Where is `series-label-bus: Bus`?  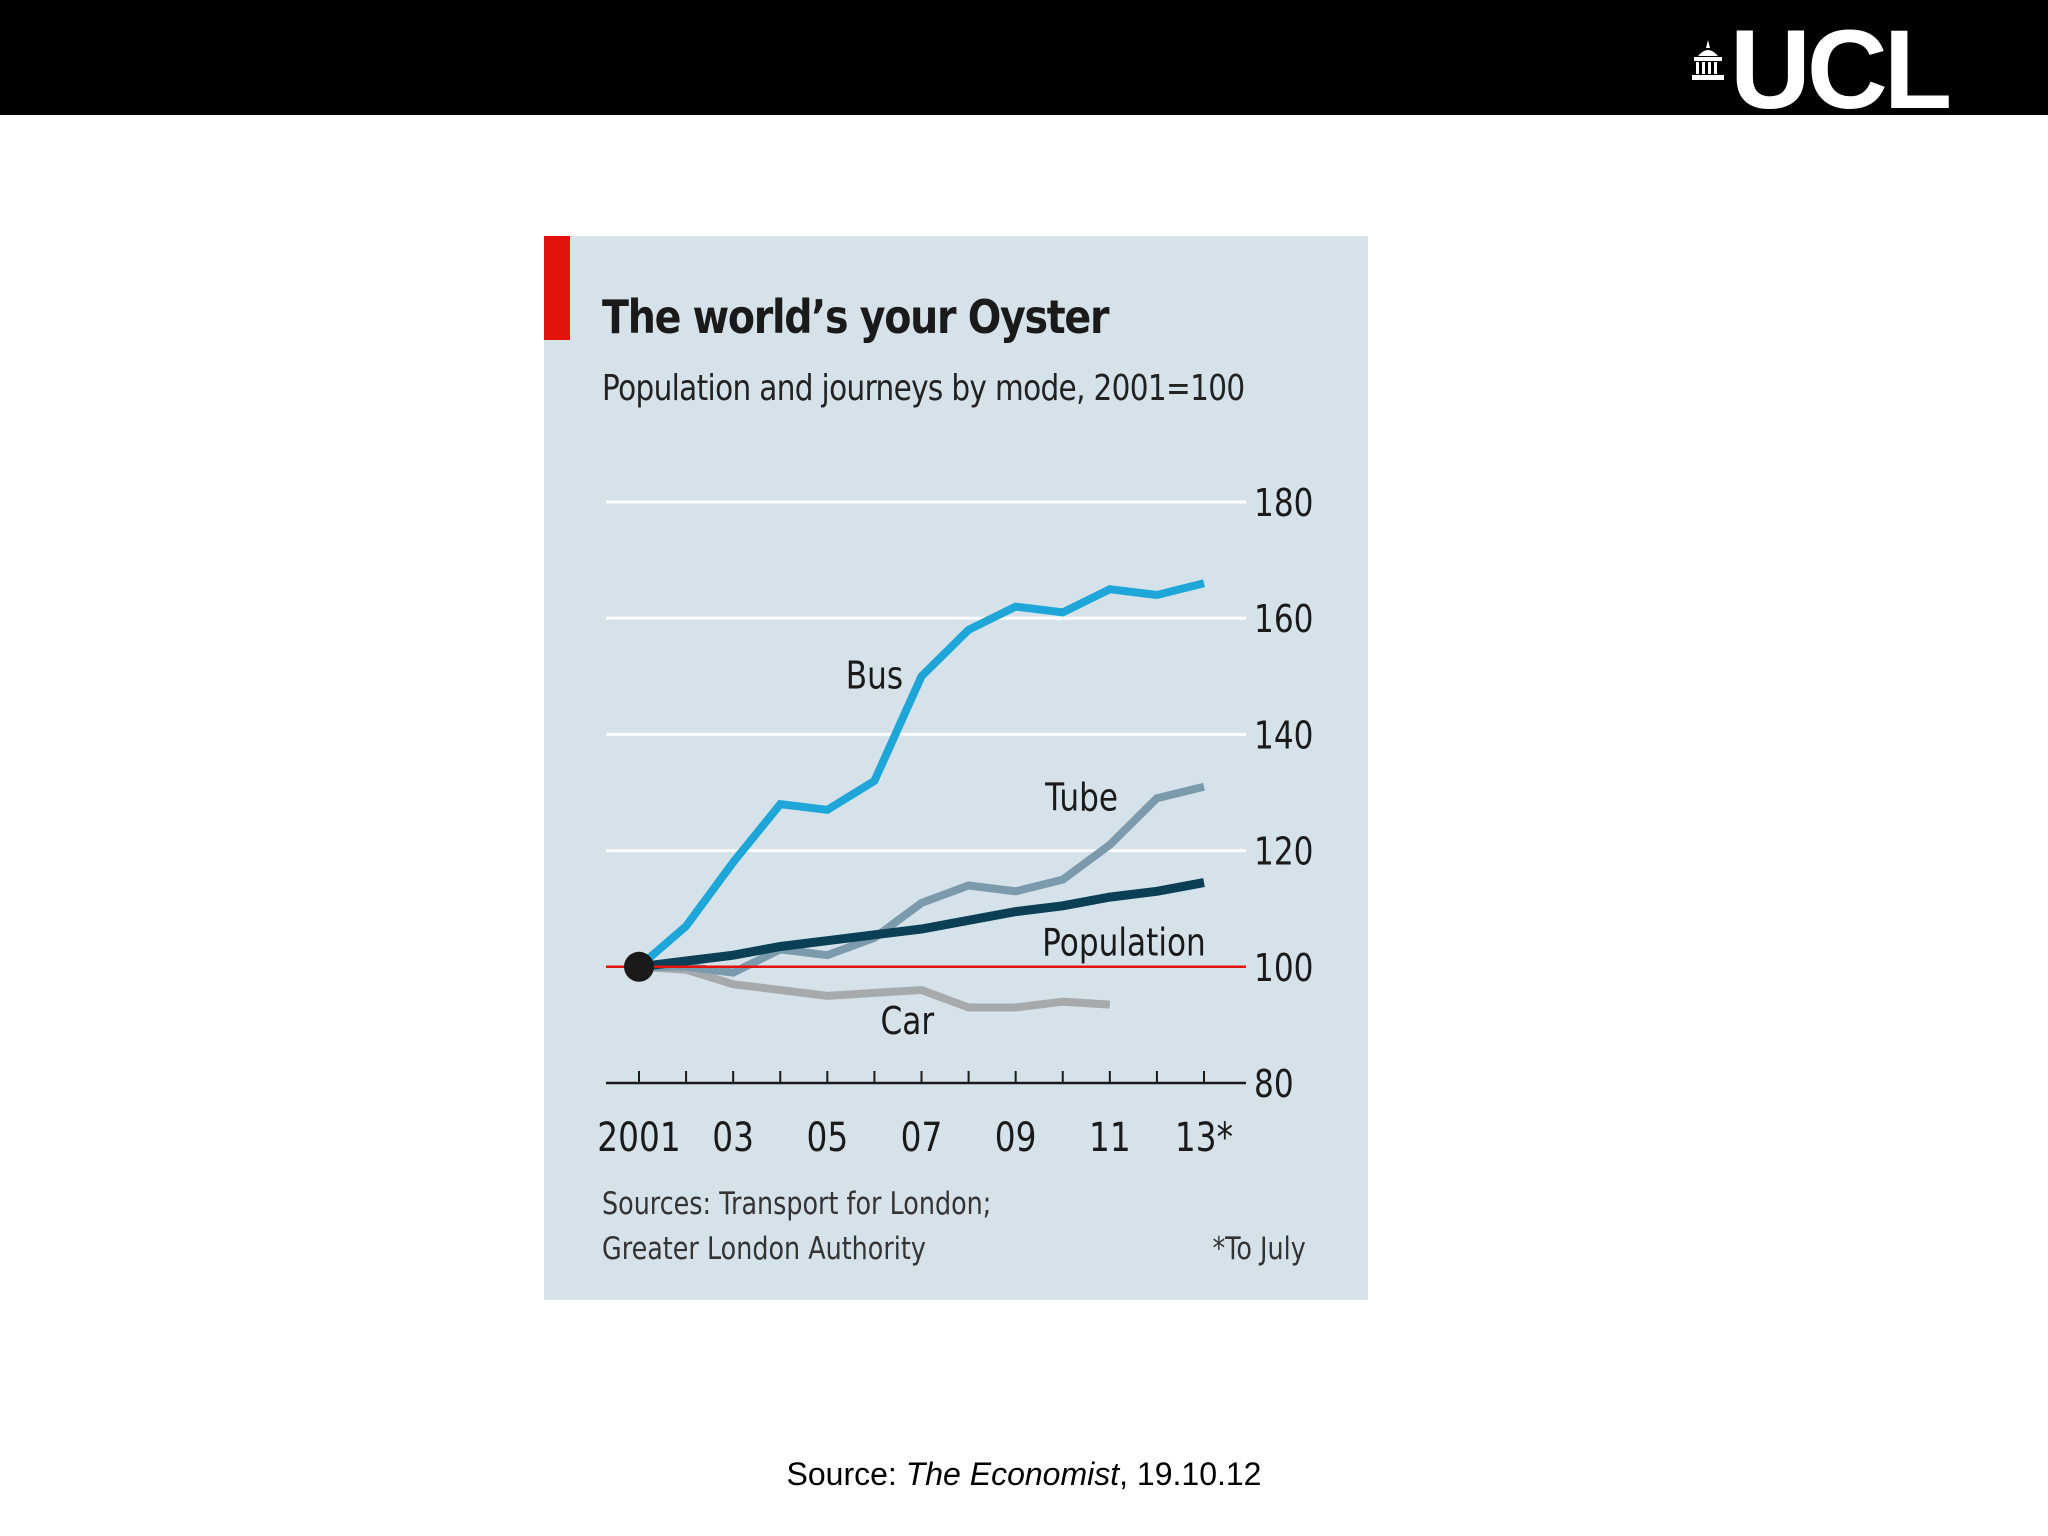
series-label-bus: Bus is located at coordinates (874, 676).